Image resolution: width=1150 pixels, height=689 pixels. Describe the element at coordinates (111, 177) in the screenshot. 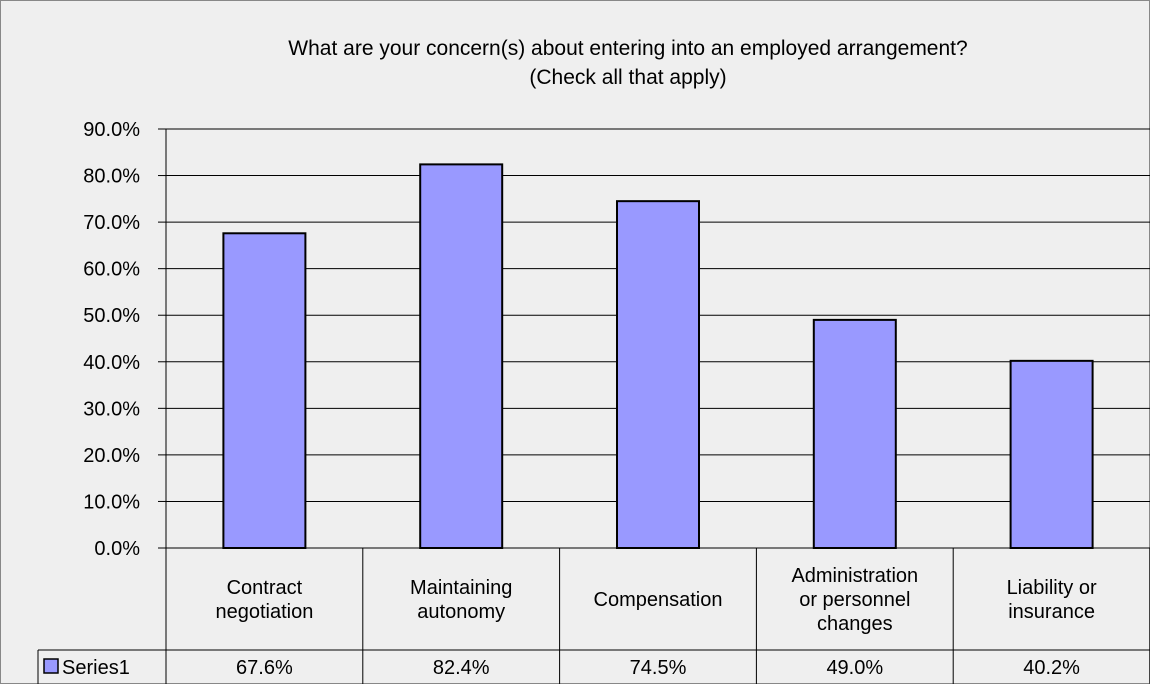

I see `y-tick-label: 80.0%` at that location.